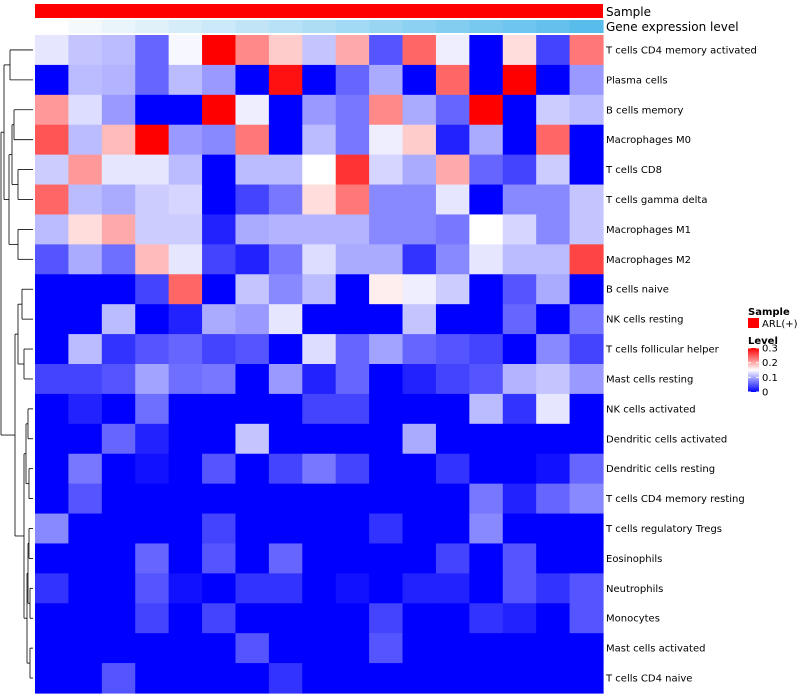  Describe the element at coordinates (780, 324) in the screenshot. I see `legend-sample-entry: ARL(+)` at that location.